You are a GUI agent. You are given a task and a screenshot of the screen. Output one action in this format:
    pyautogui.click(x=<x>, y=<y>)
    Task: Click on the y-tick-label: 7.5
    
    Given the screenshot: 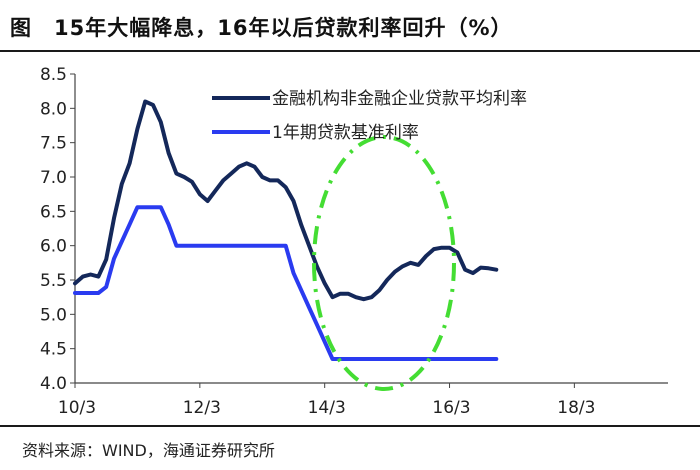 What is the action you would take?
    pyautogui.click(x=53, y=144)
    